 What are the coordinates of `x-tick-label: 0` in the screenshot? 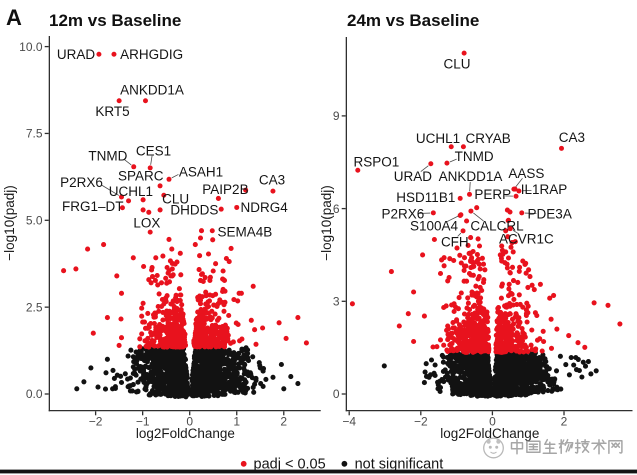 It's located at (189, 422).